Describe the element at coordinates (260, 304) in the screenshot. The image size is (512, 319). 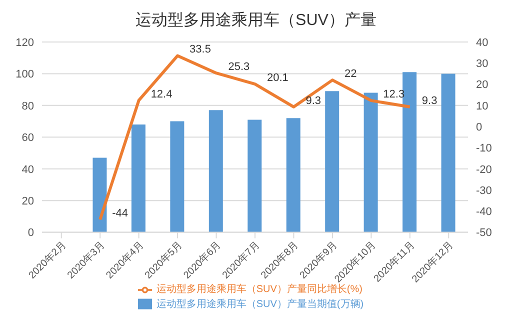
I see `legend-label: 运动型多用途乘用车（SUV）产量当期值(万辆)` at that location.